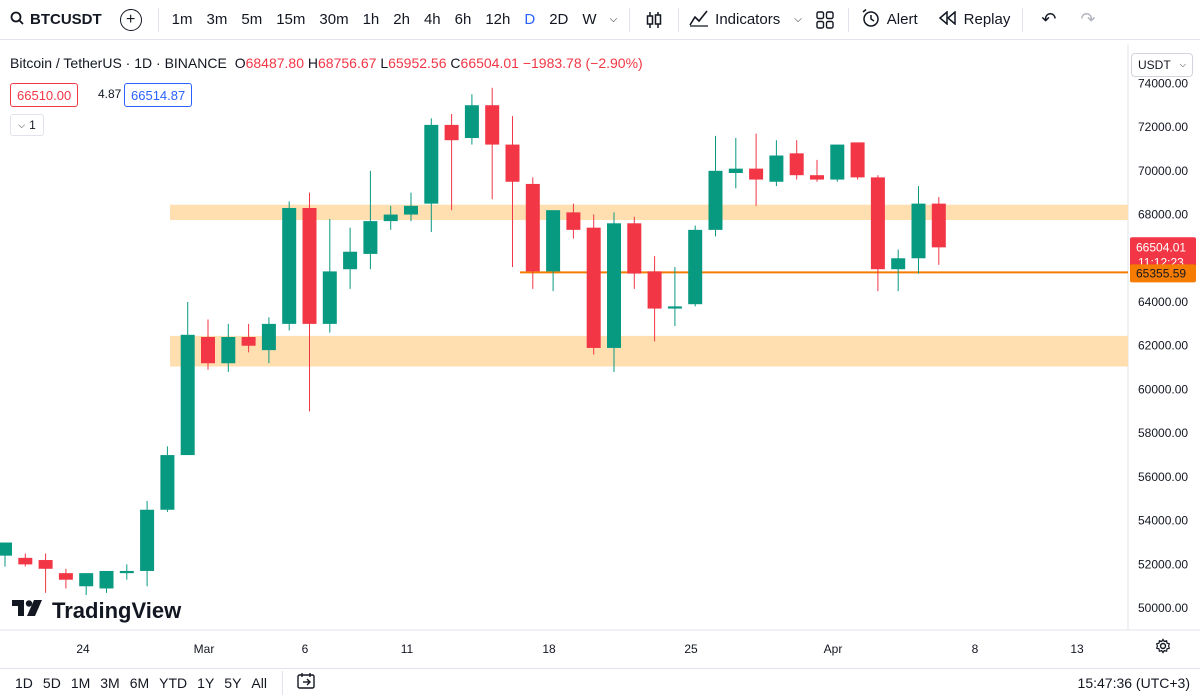 The width and height of the screenshot is (1200, 696). What do you see at coordinates (51, 682) in the screenshot?
I see `range-5d: 5D` at bounding box center [51, 682].